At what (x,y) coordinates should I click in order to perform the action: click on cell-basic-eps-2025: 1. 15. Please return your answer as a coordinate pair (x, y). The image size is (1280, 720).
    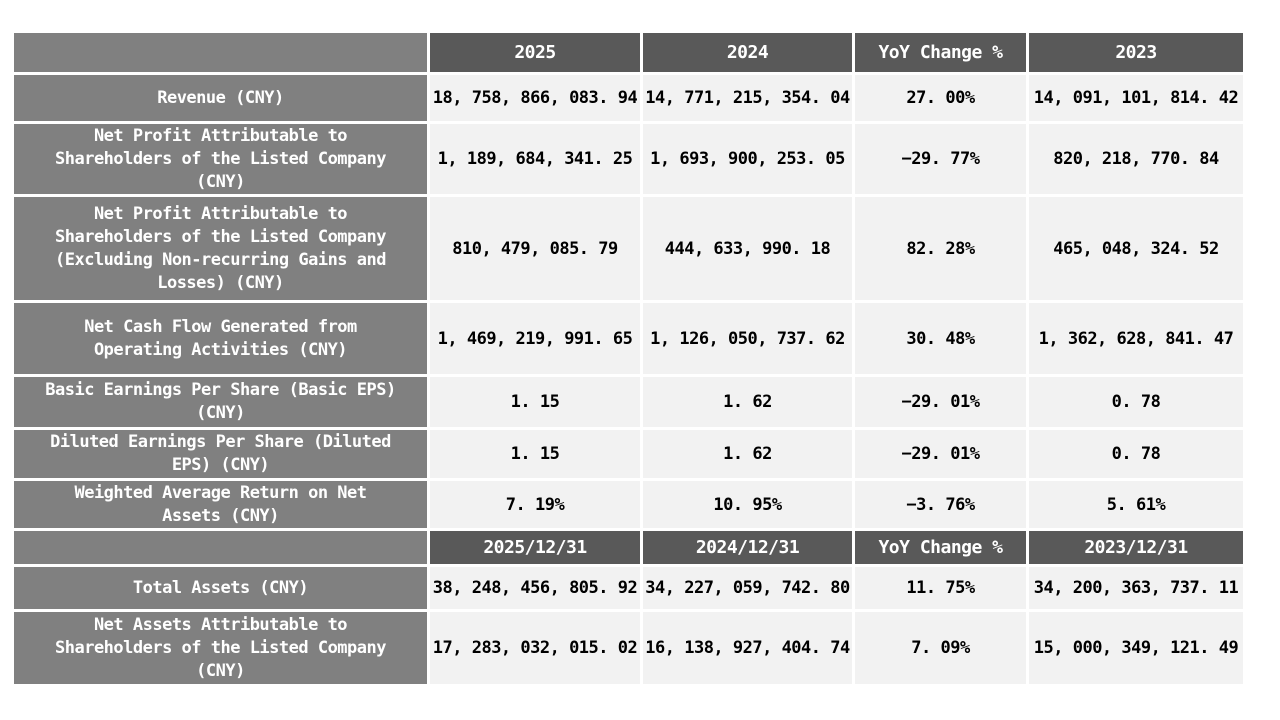
    Looking at the image, I should click on (535, 402).